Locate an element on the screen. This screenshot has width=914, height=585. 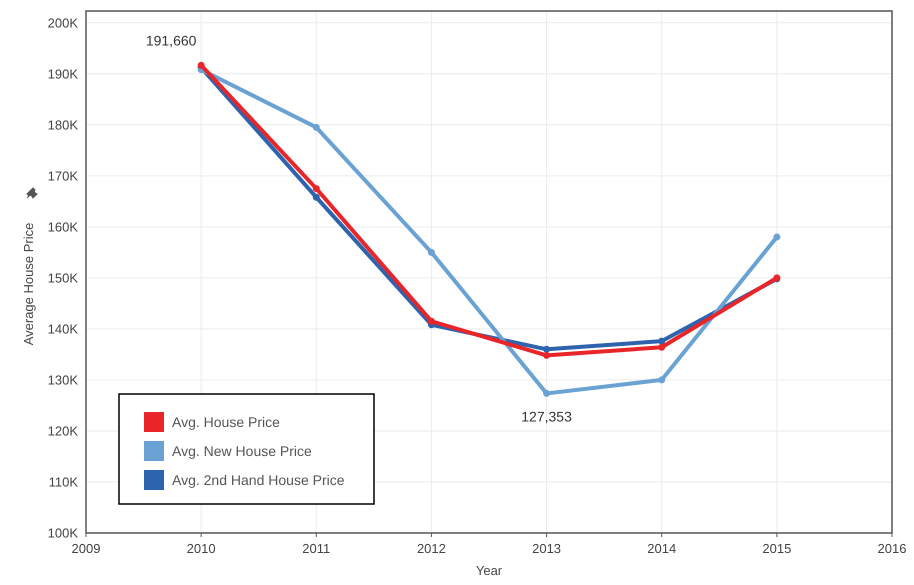
annotation: 191,660 is located at coordinates (171, 40).